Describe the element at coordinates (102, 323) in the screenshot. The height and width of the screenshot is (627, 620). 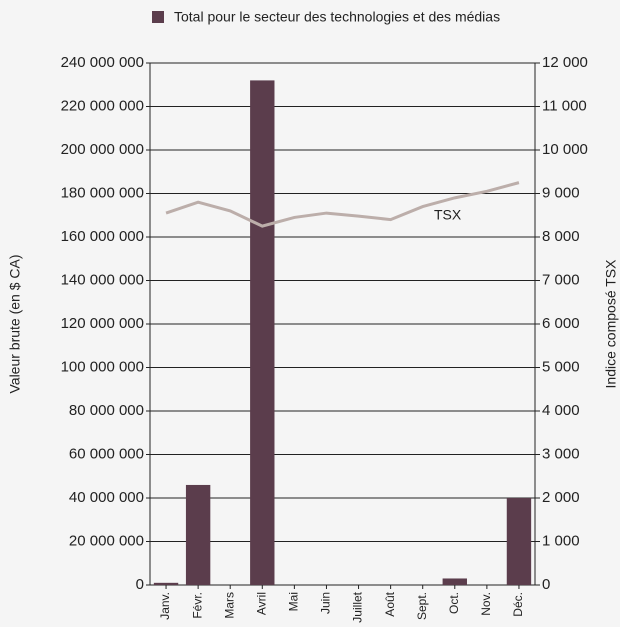
I see `y-tick-label: 120 000 000` at that location.